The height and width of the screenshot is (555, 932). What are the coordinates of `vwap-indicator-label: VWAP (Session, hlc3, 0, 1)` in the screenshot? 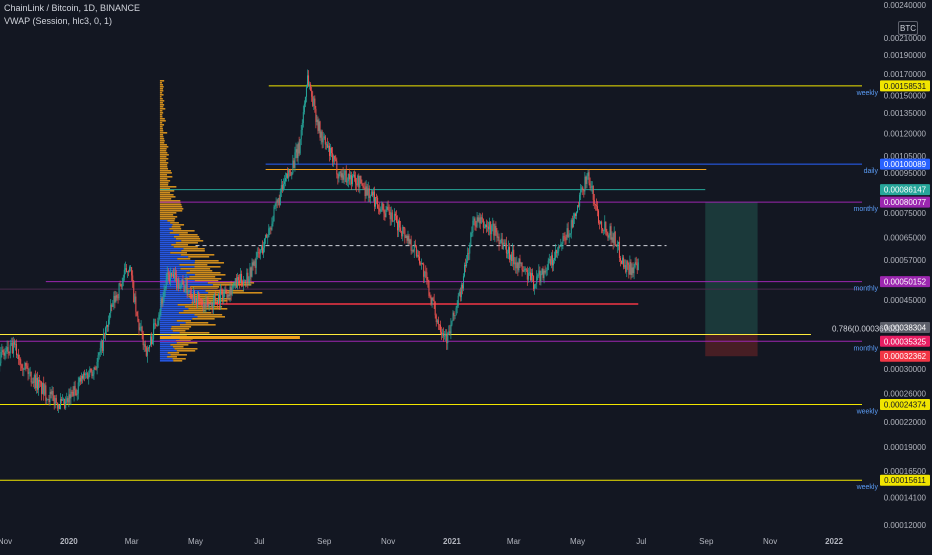 It's located at (58, 21).